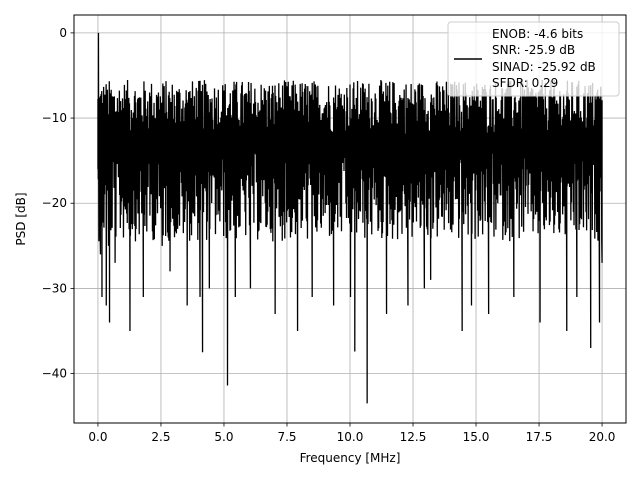 The width and height of the screenshot is (640, 480). Describe the element at coordinates (476, 437) in the screenshot. I see `x-tick-label: 15.0` at that location.